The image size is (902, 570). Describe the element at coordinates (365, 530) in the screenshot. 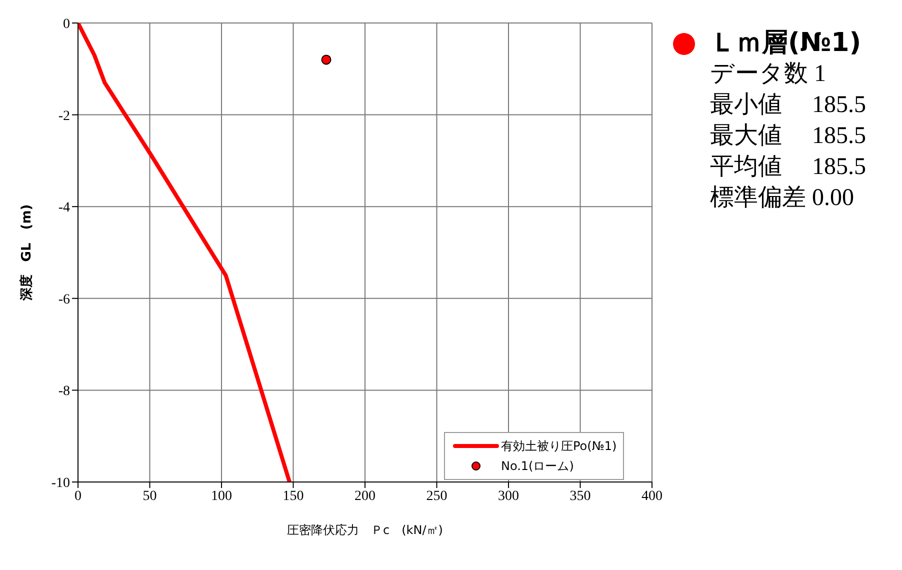

I see `x-axis-title: 圧密降伏応力 Ｐc (kN/㎡)` at that location.